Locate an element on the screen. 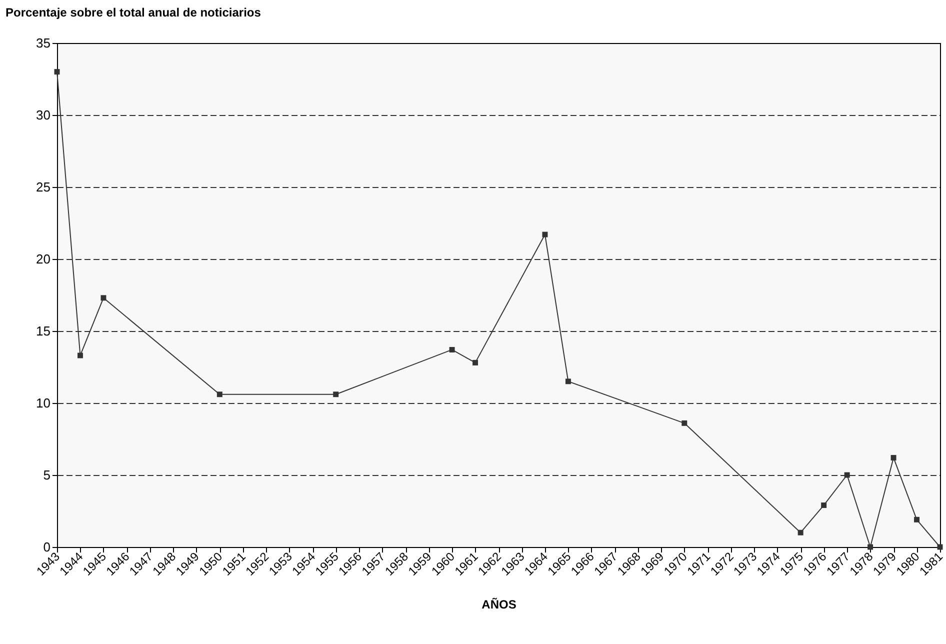 The height and width of the screenshot is (644, 946). y-tick-label: 25 is located at coordinates (43, 187).